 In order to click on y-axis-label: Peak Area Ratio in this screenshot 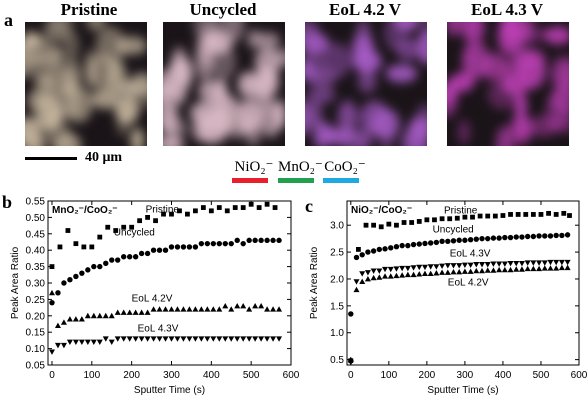, I will do `click(314, 282)`.